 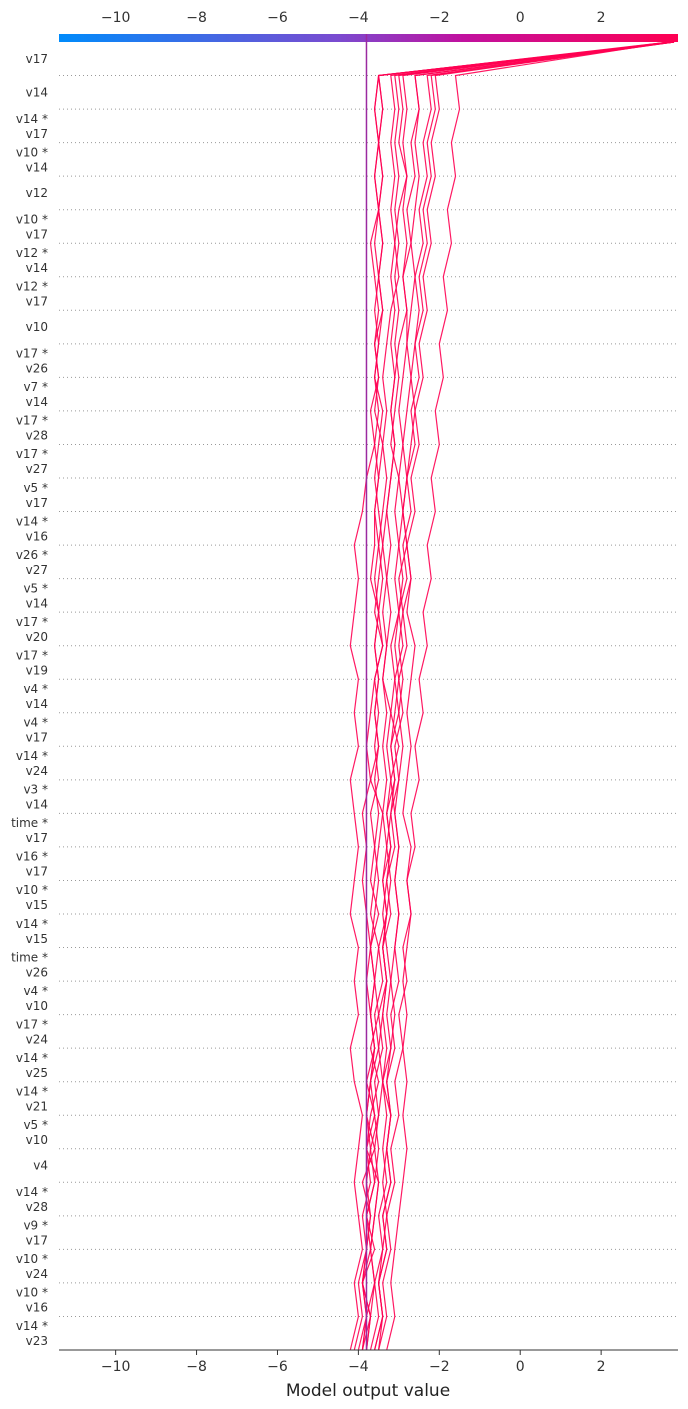 What do you see at coordinates (116, 1367) in the screenshot?
I see `bottom-tick-label: −10` at bounding box center [116, 1367].